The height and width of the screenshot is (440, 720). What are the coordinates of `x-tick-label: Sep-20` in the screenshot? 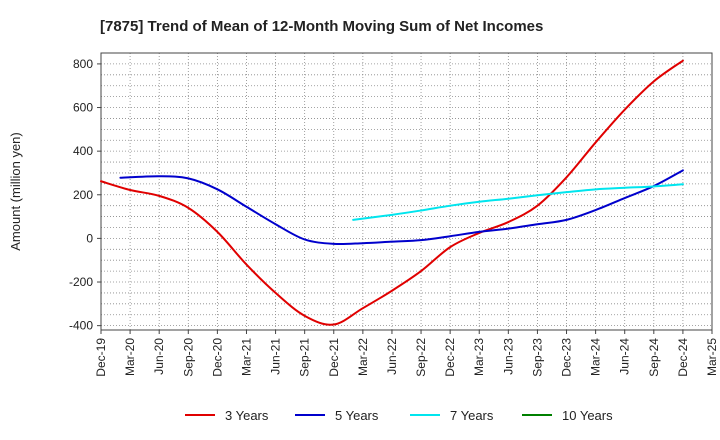 It's located at (188, 357).